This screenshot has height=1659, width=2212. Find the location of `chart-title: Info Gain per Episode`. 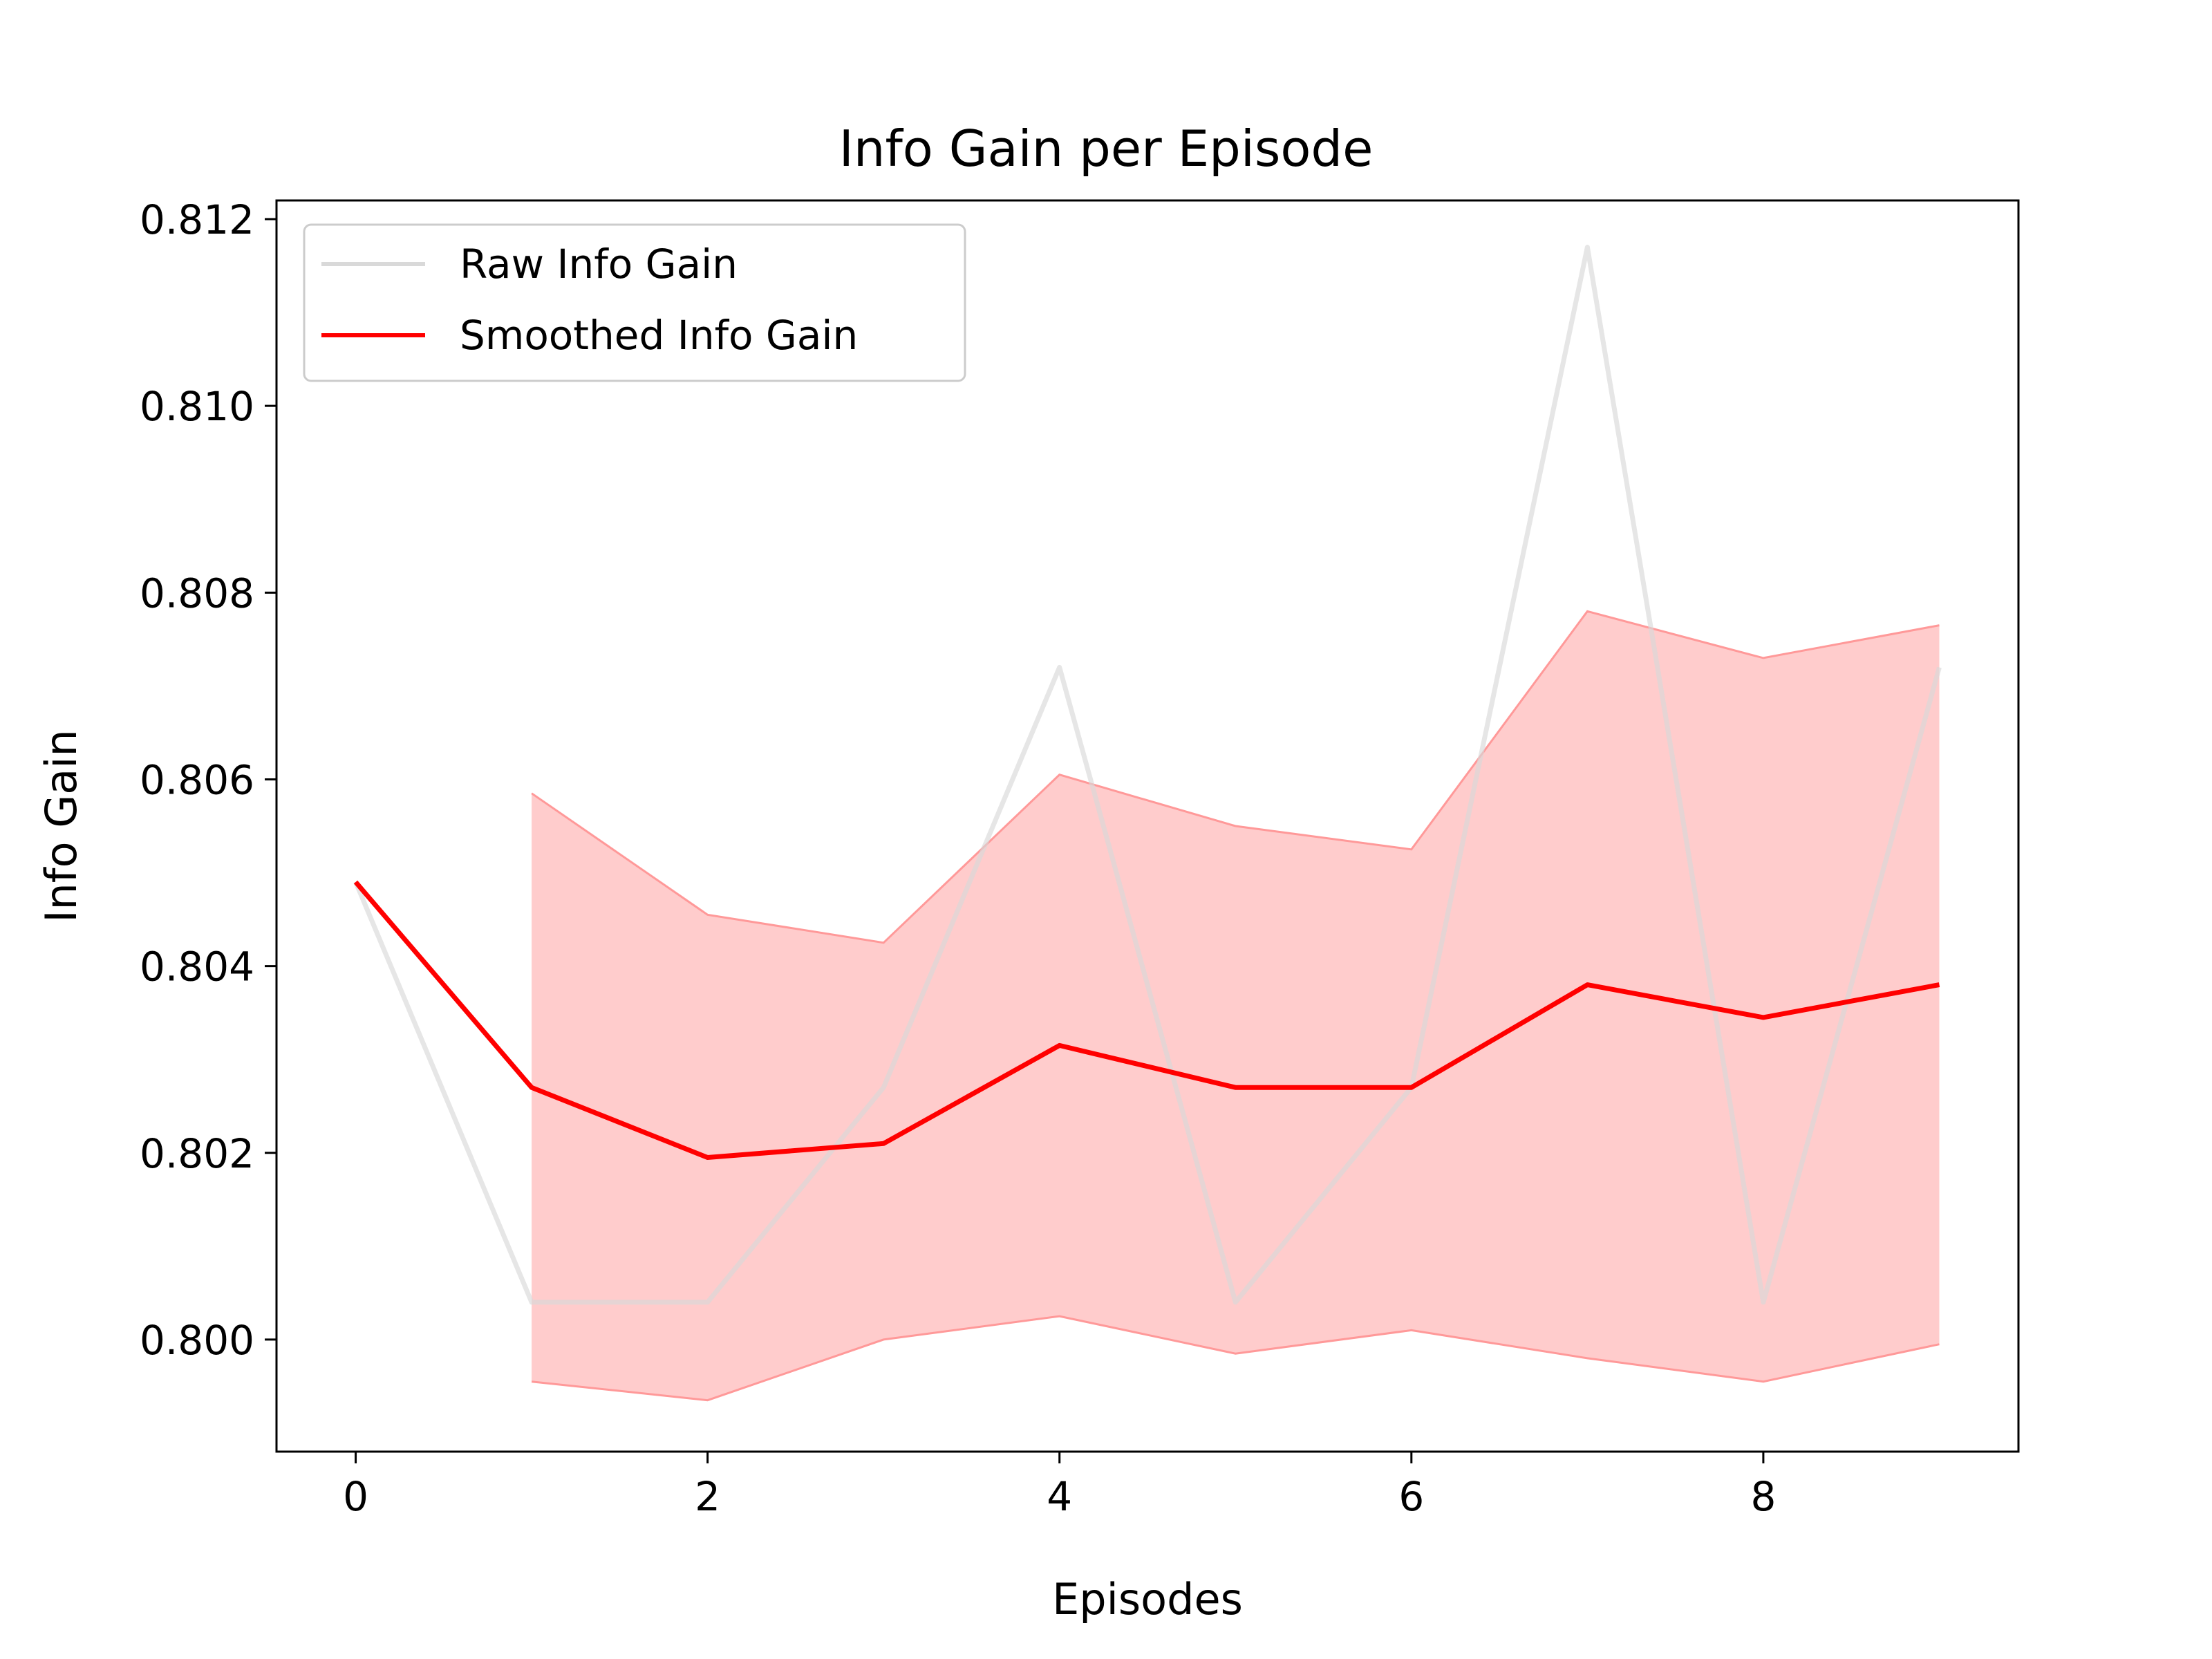

chart-title: Info Gain per Episode is located at coordinates (1106, 149).